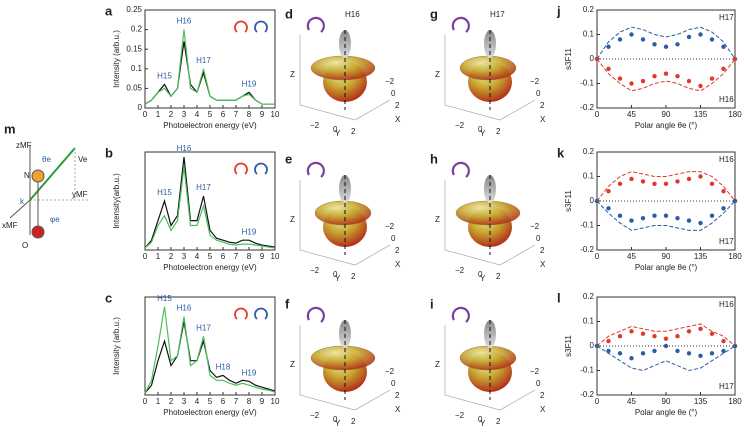  Describe the element at coordinates (116, 346) in the screenshot. I see `y-axis-label: Intensity (arb.u.)` at that location.